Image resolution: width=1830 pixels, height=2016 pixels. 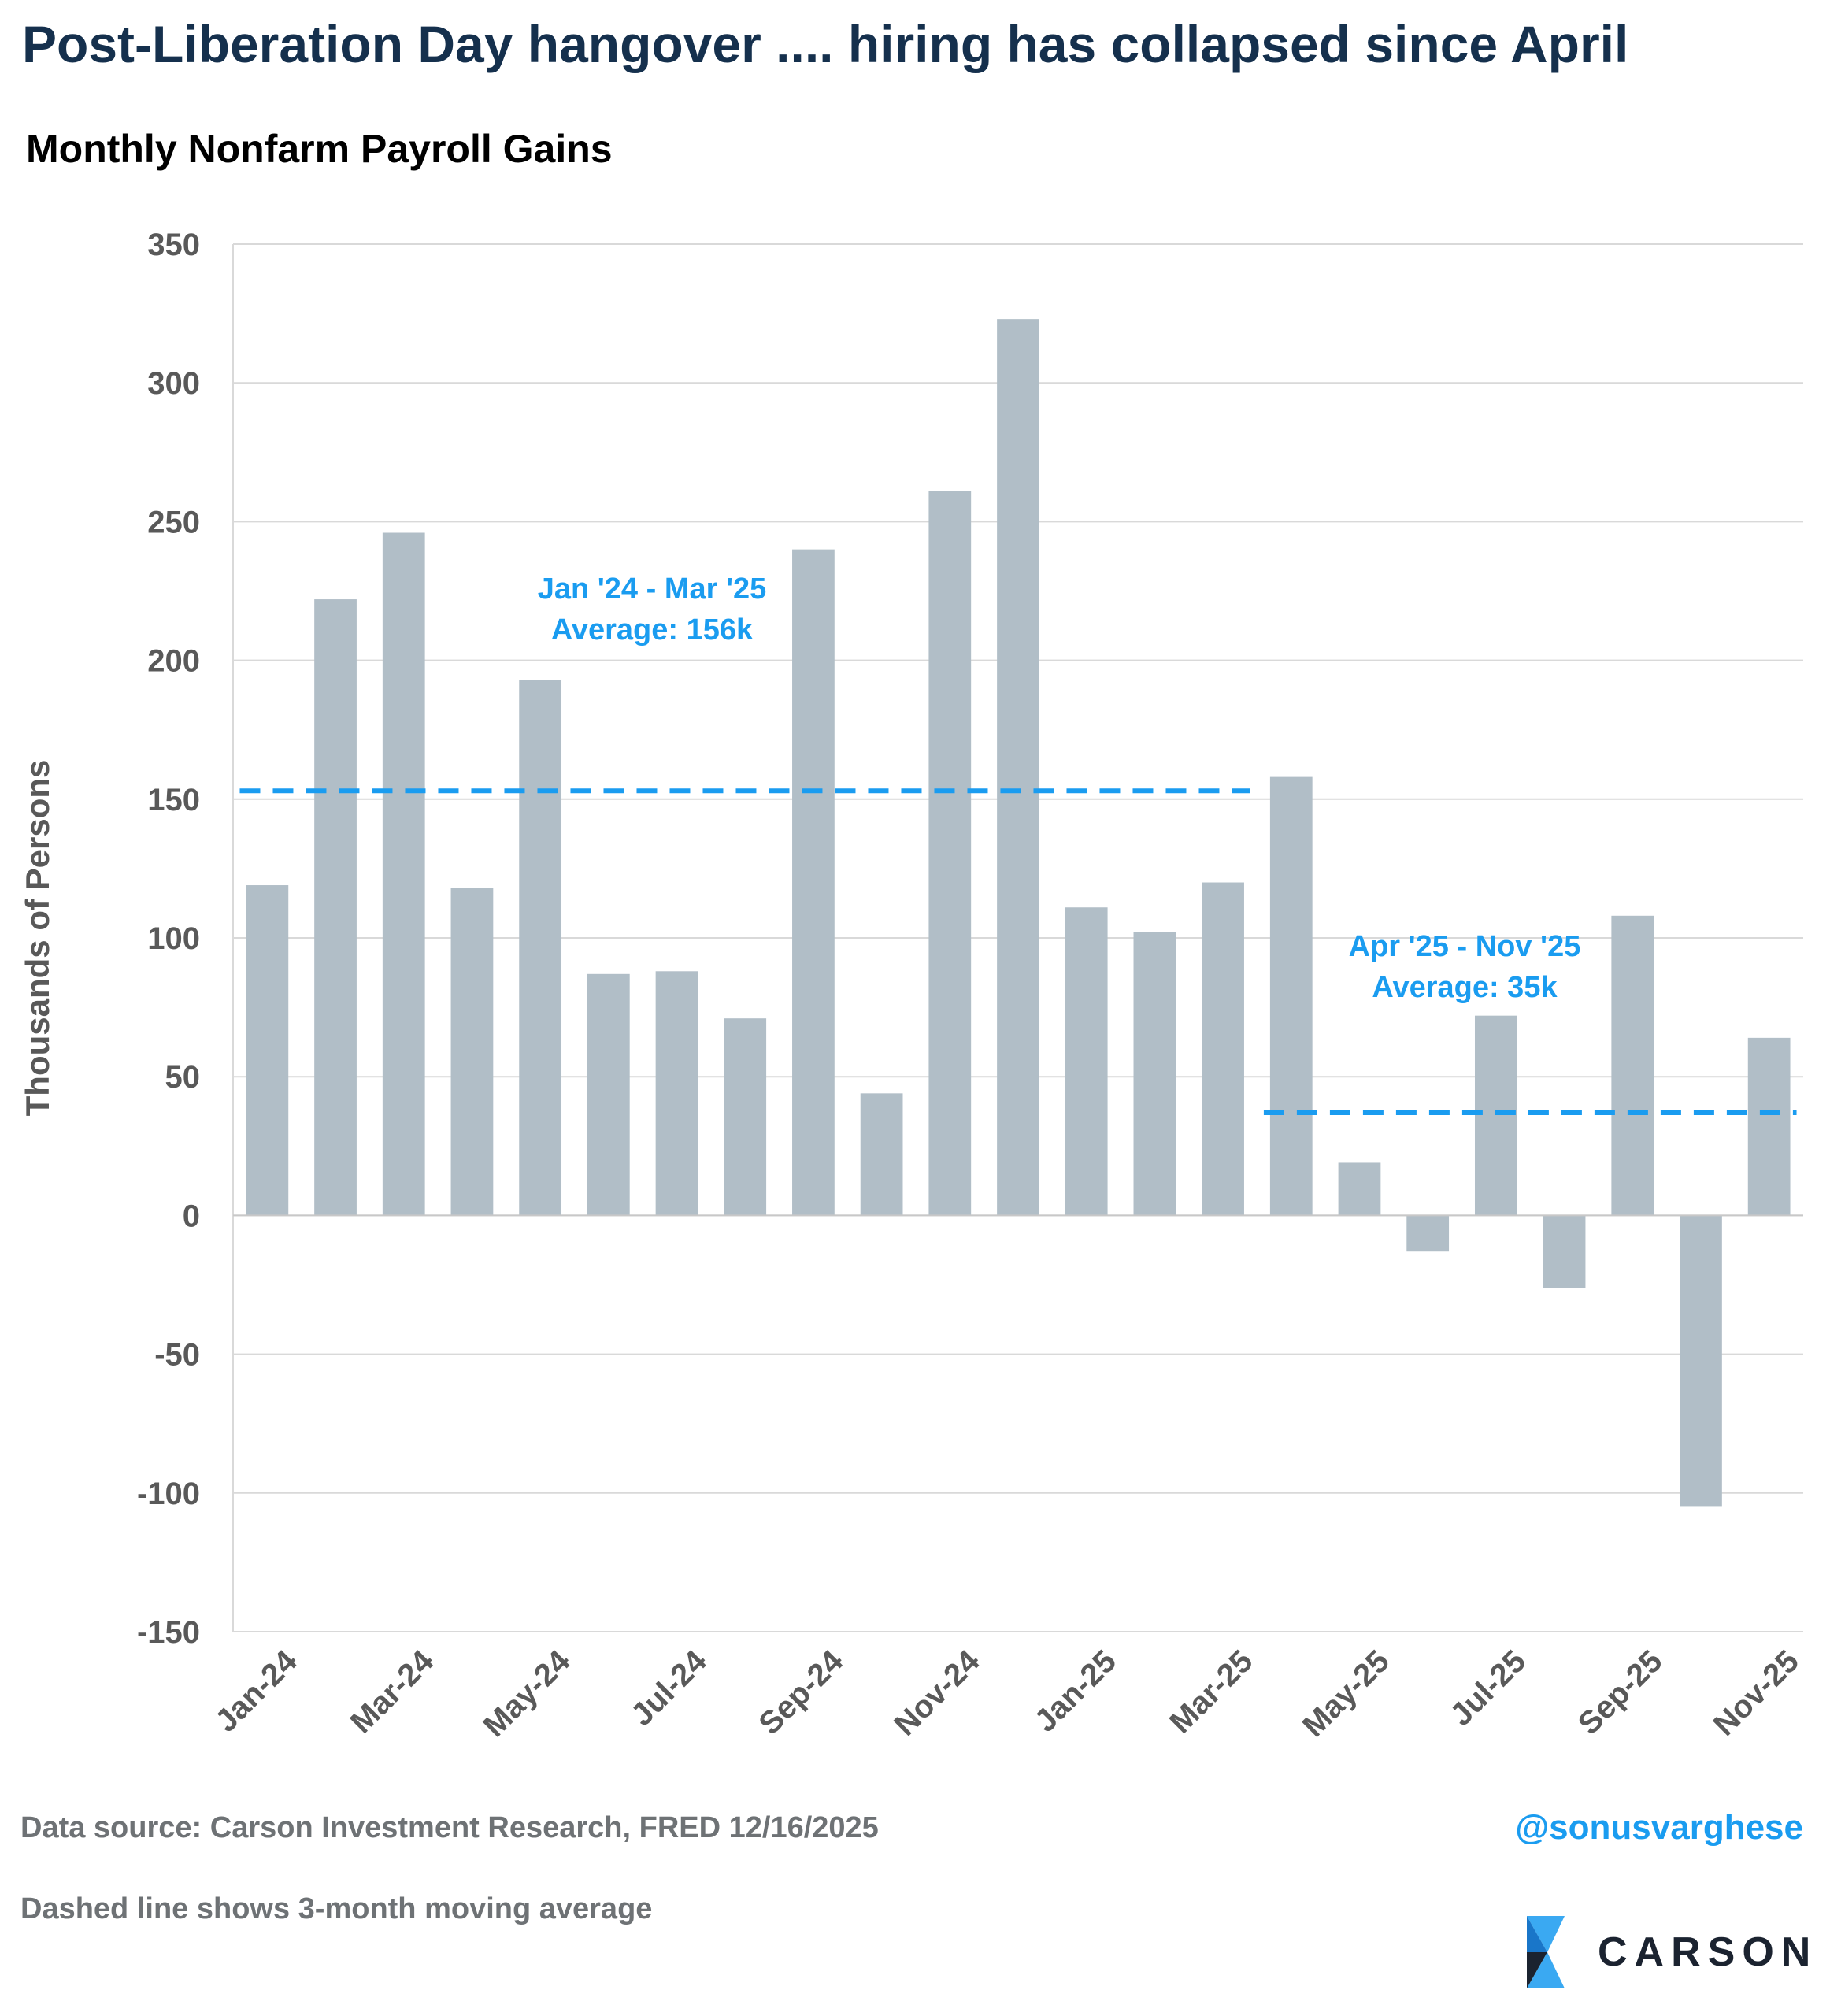 What do you see at coordinates (191, 1216) in the screenshot?
I see `y-tick-label: 0` at bounding box center [191, 1216].